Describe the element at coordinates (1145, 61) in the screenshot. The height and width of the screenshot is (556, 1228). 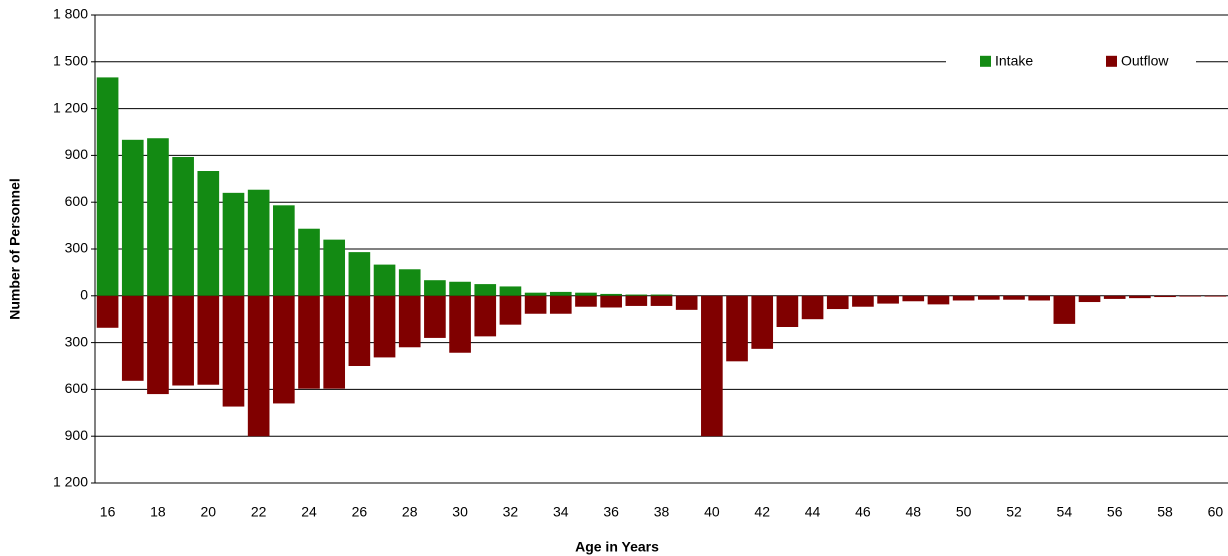
I see `legend-label: Outflow` at that location.